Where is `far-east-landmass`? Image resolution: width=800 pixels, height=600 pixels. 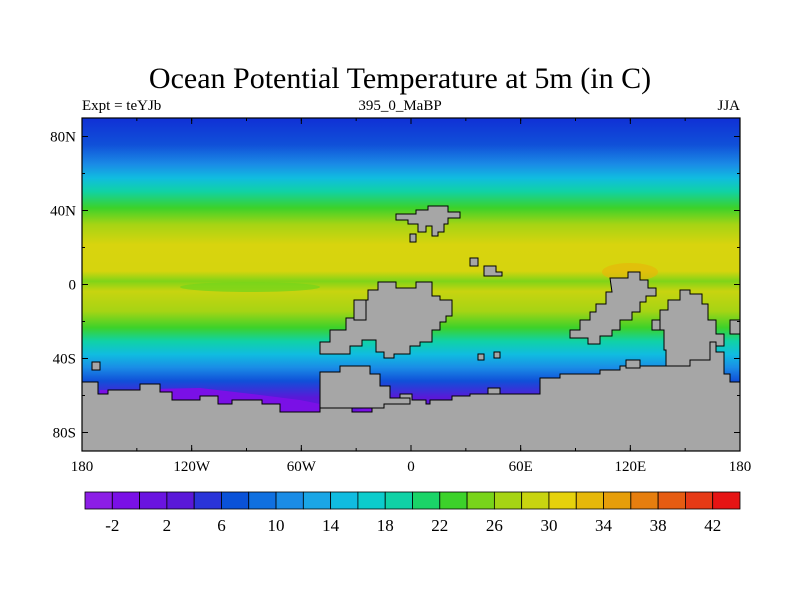 far-east-landmass is located at coordinates (692, 328).